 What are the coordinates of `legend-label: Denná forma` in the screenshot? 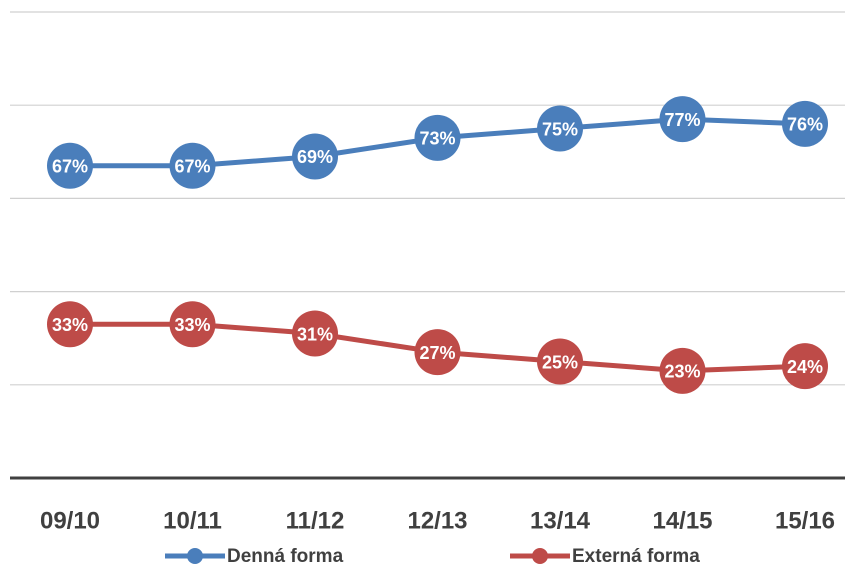 It's located at (285, 556).